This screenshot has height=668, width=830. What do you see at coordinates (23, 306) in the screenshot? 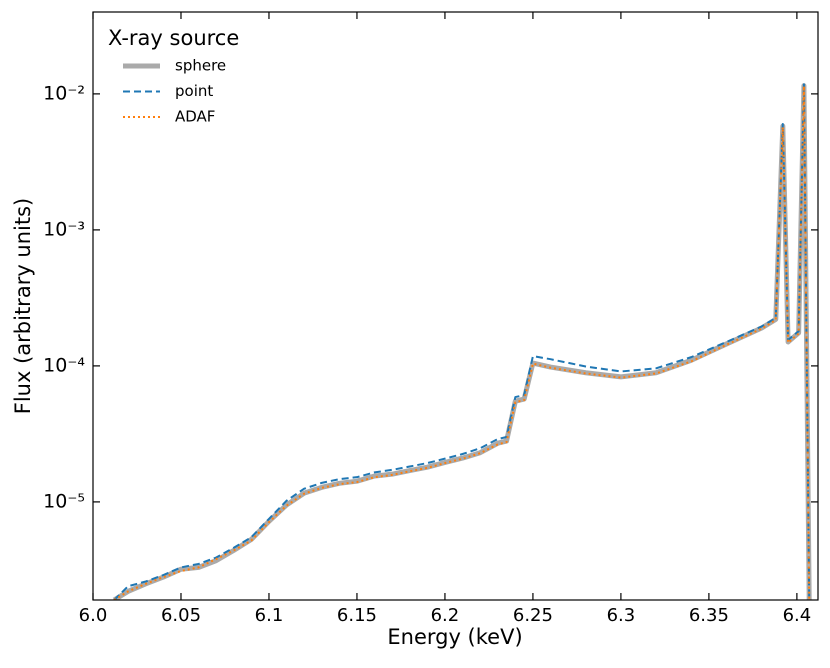
I see `y-axis-label: Flux (arbitrary units)` at bounding box center [23, 306].